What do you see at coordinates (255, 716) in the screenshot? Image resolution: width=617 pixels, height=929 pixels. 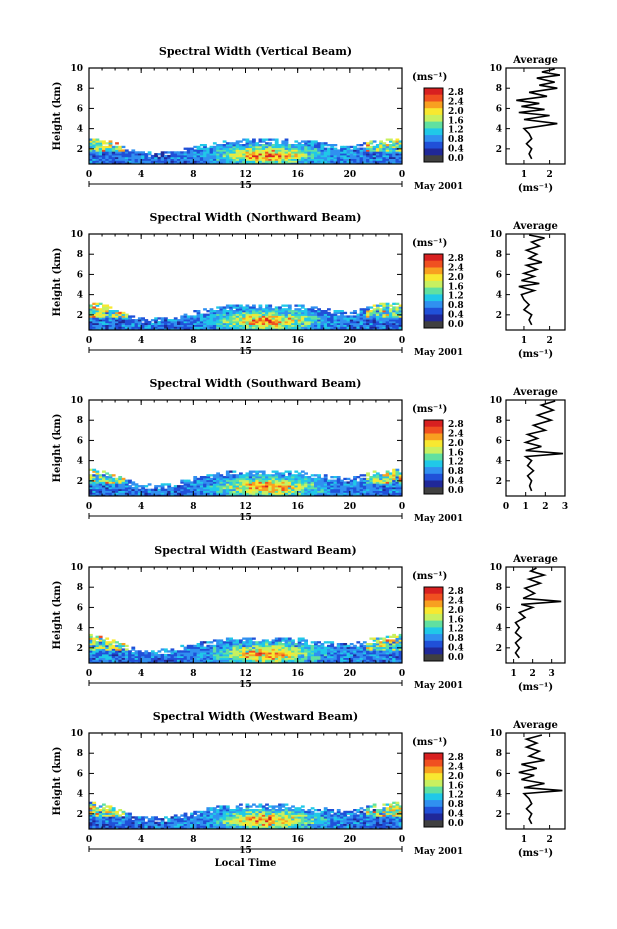 I see `chart-title: Spectral Width (Westward Beam)` at bounding box center [255, 716].